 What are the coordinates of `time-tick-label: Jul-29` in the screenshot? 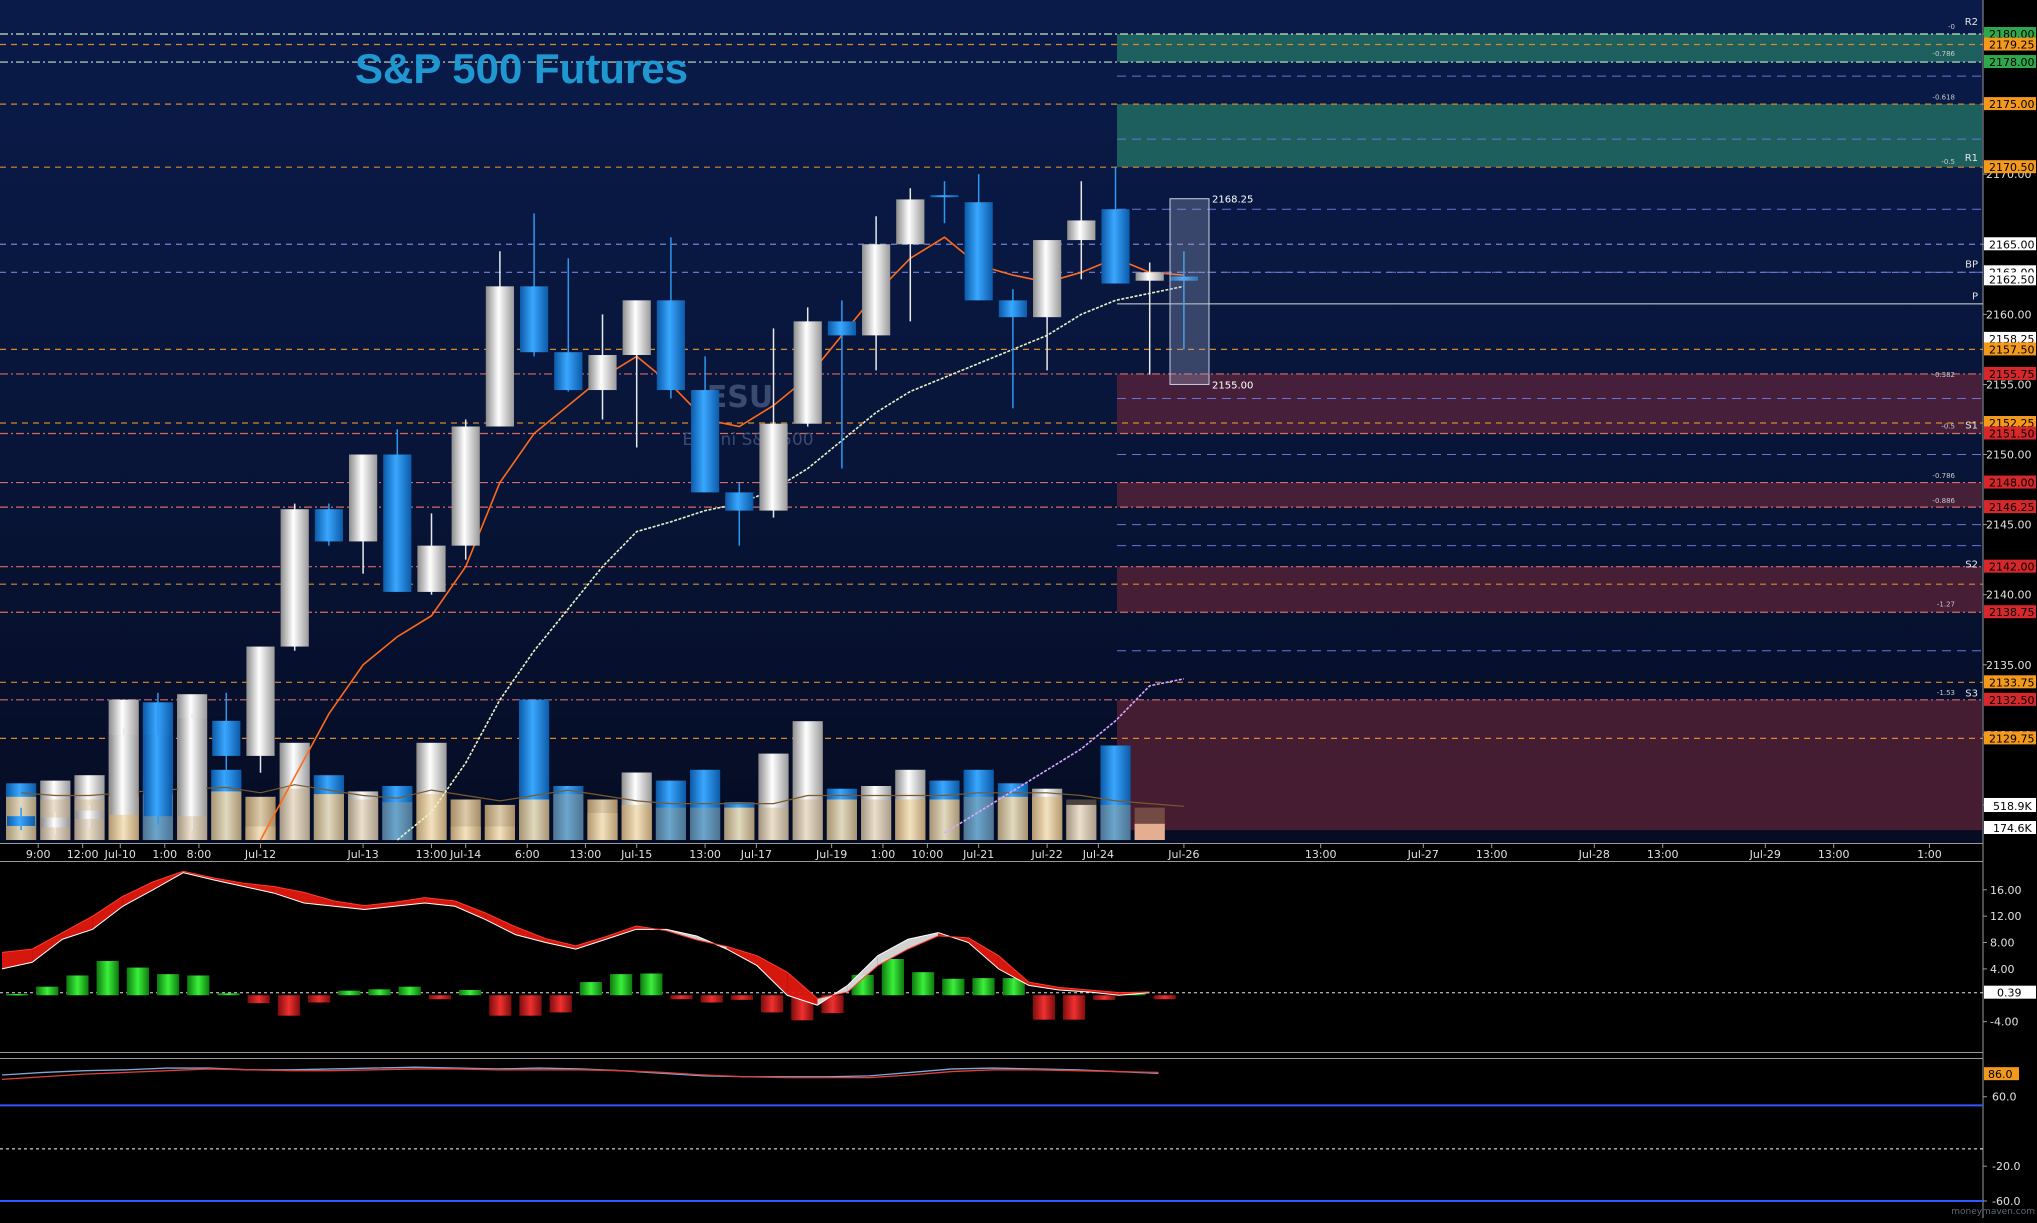 It's located at (1765, 854).